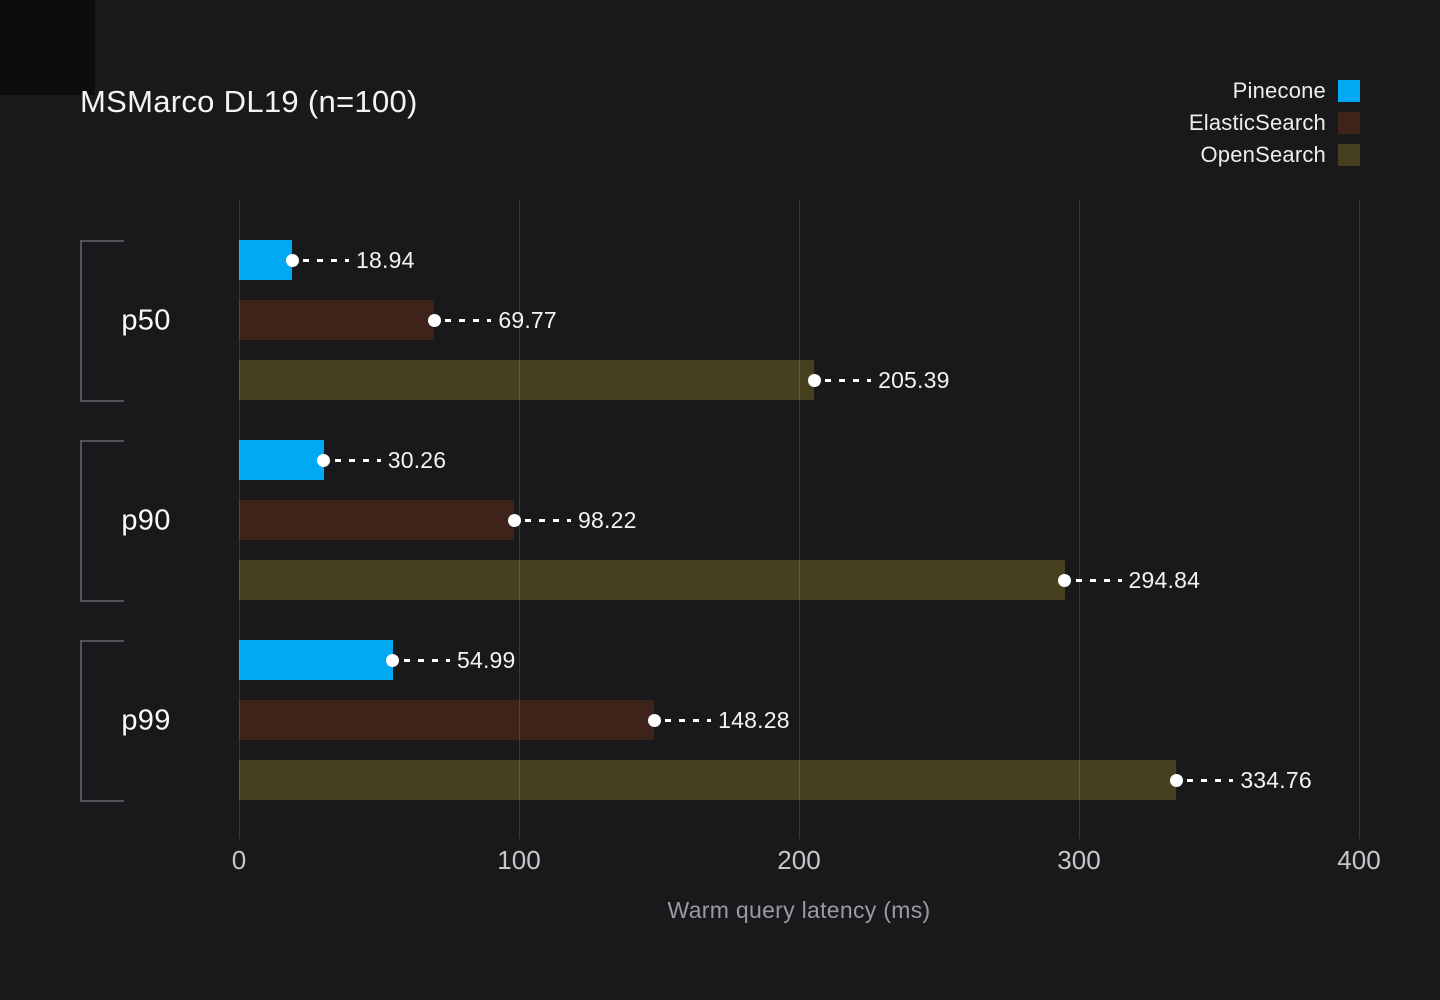  What do you see at coordinates (102, 521) in the screenshot?
I see `group-bracket-p90` at bounding box center [102, 521].